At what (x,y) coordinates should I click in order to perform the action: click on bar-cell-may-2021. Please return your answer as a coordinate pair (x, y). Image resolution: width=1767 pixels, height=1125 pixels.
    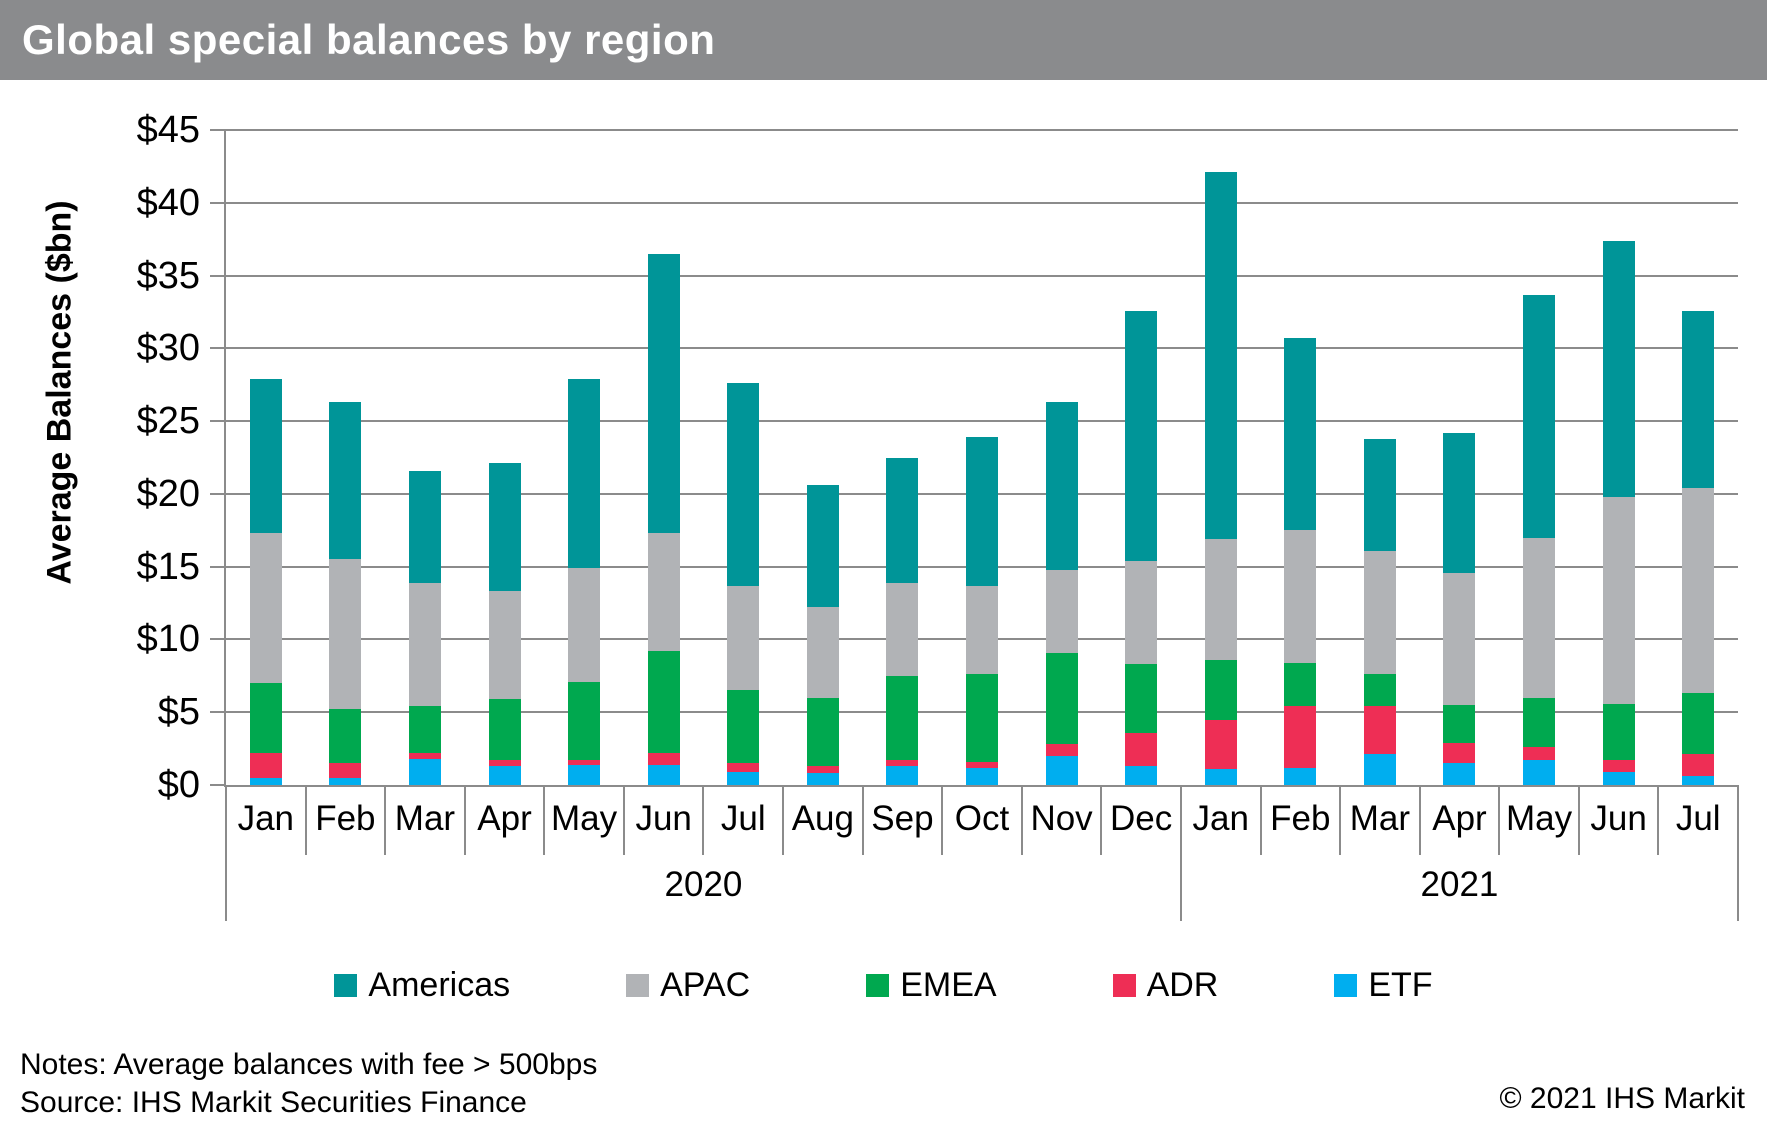
    Looking at the image, I should click on (1539, 457).